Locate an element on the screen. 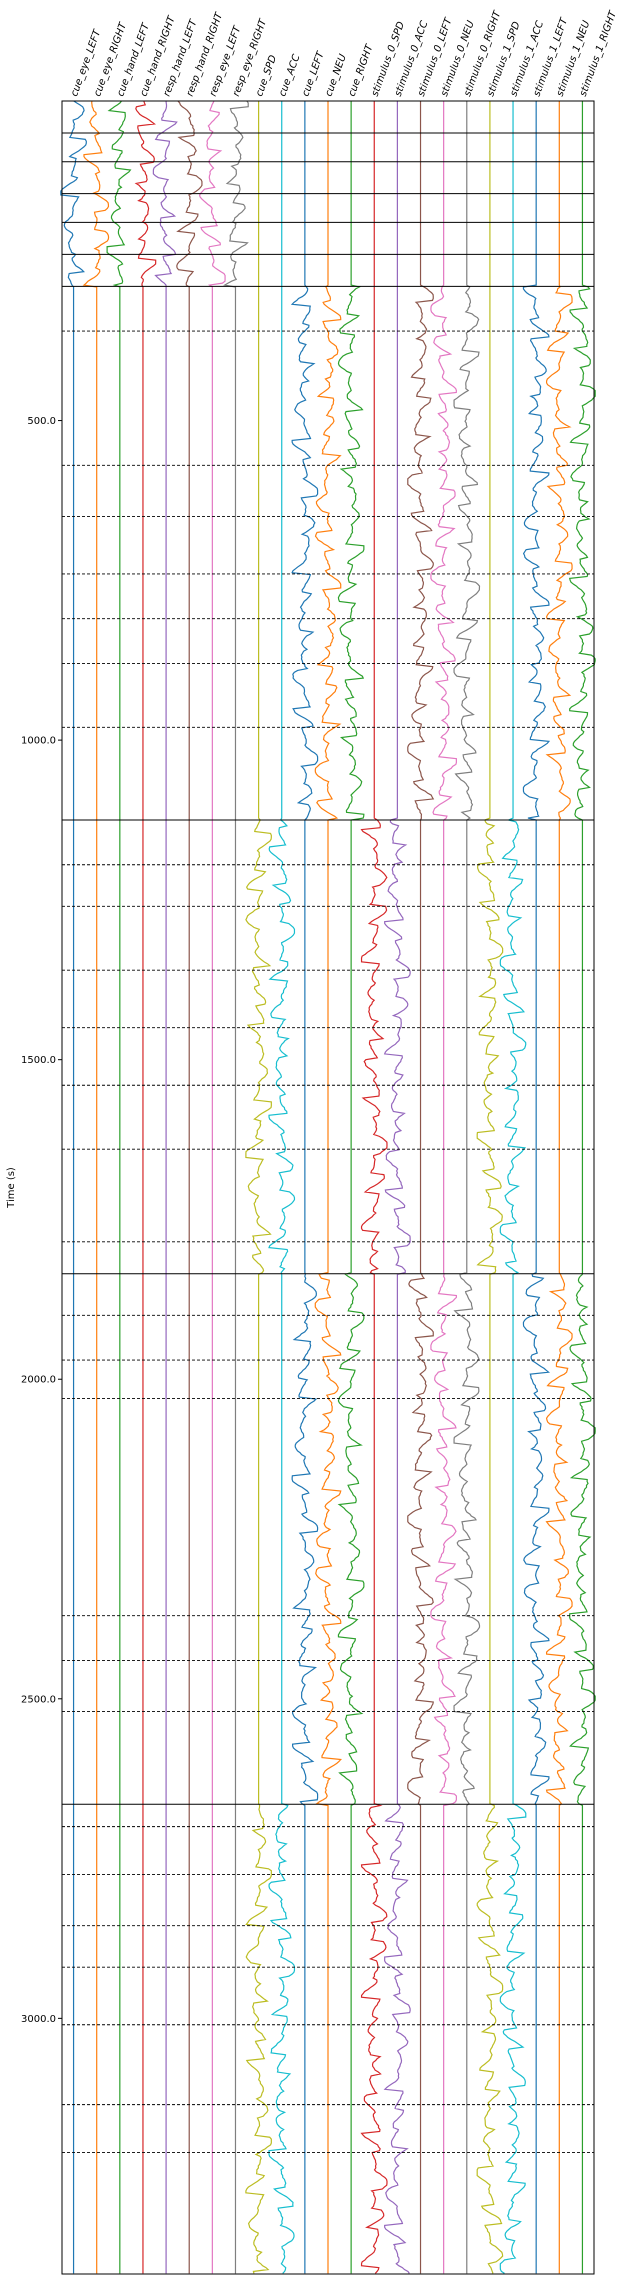  y-axis: 500.0 1000.0 1500.0 2000.0 2500.0 3000.0 is located at coordinates (41, 1220).